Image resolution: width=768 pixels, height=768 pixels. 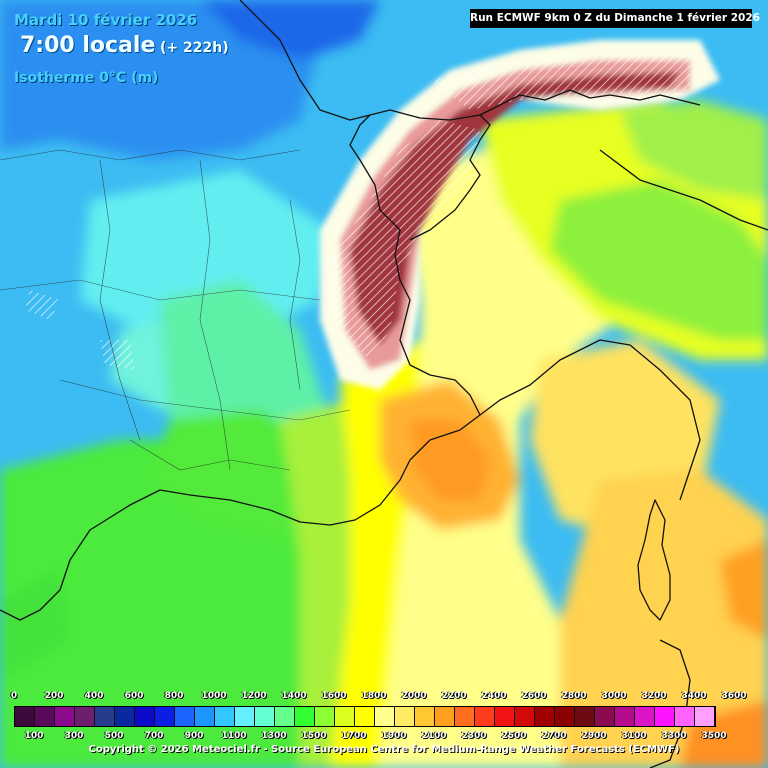 What do you see at coordinates (194, 48) in the screenshot?
I see `forecast-lead: (+ 222h)` at bounding box center [194, 48].